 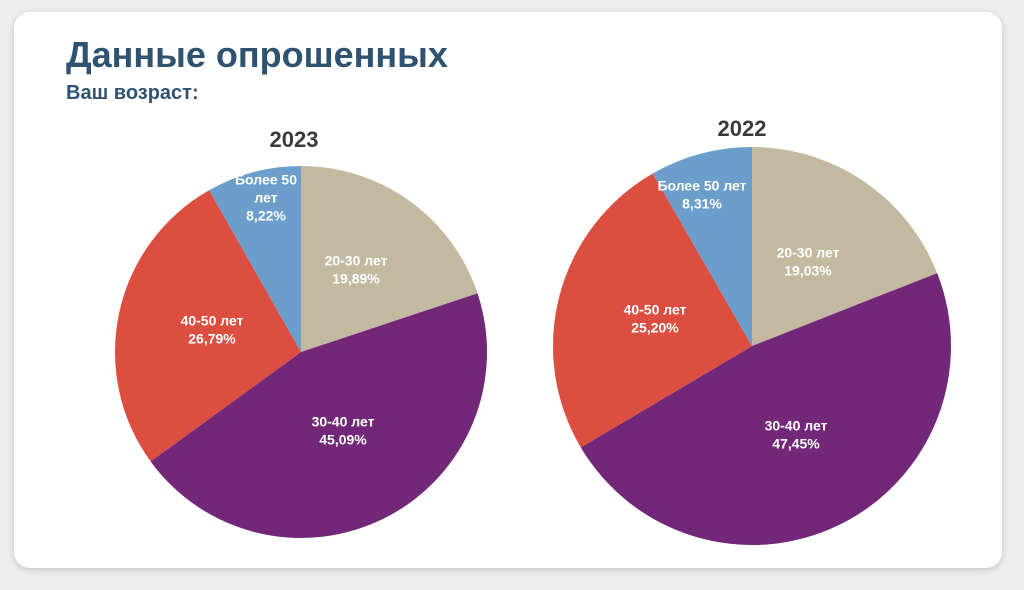 I want to click on slice-value-label: 19,03%, so click(x=808, y=271).